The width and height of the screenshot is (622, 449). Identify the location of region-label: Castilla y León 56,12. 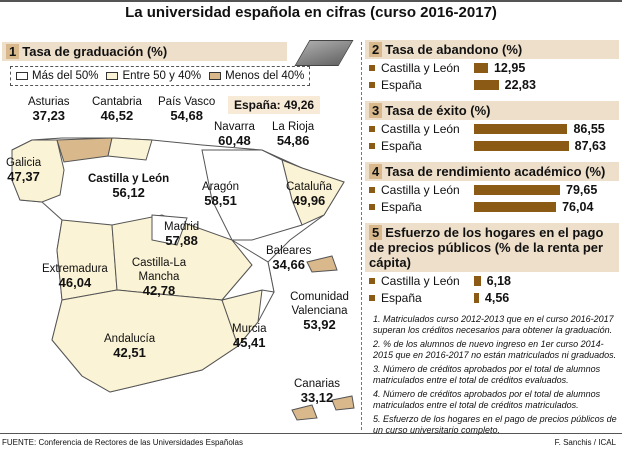
(129, 186).